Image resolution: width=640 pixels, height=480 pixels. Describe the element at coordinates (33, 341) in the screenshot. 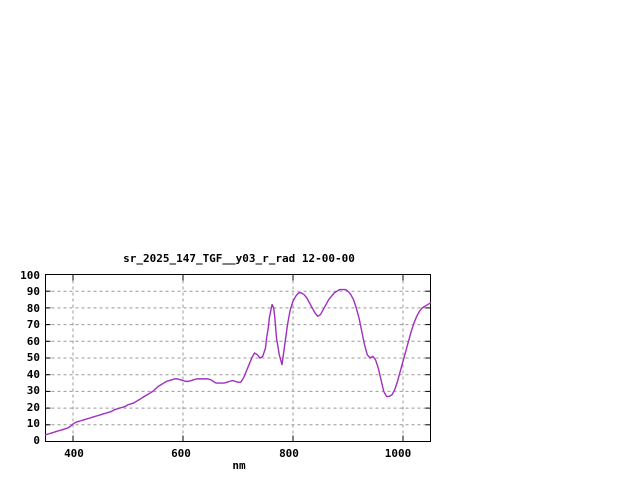

I see `ytick-label-60: 60` at that location.